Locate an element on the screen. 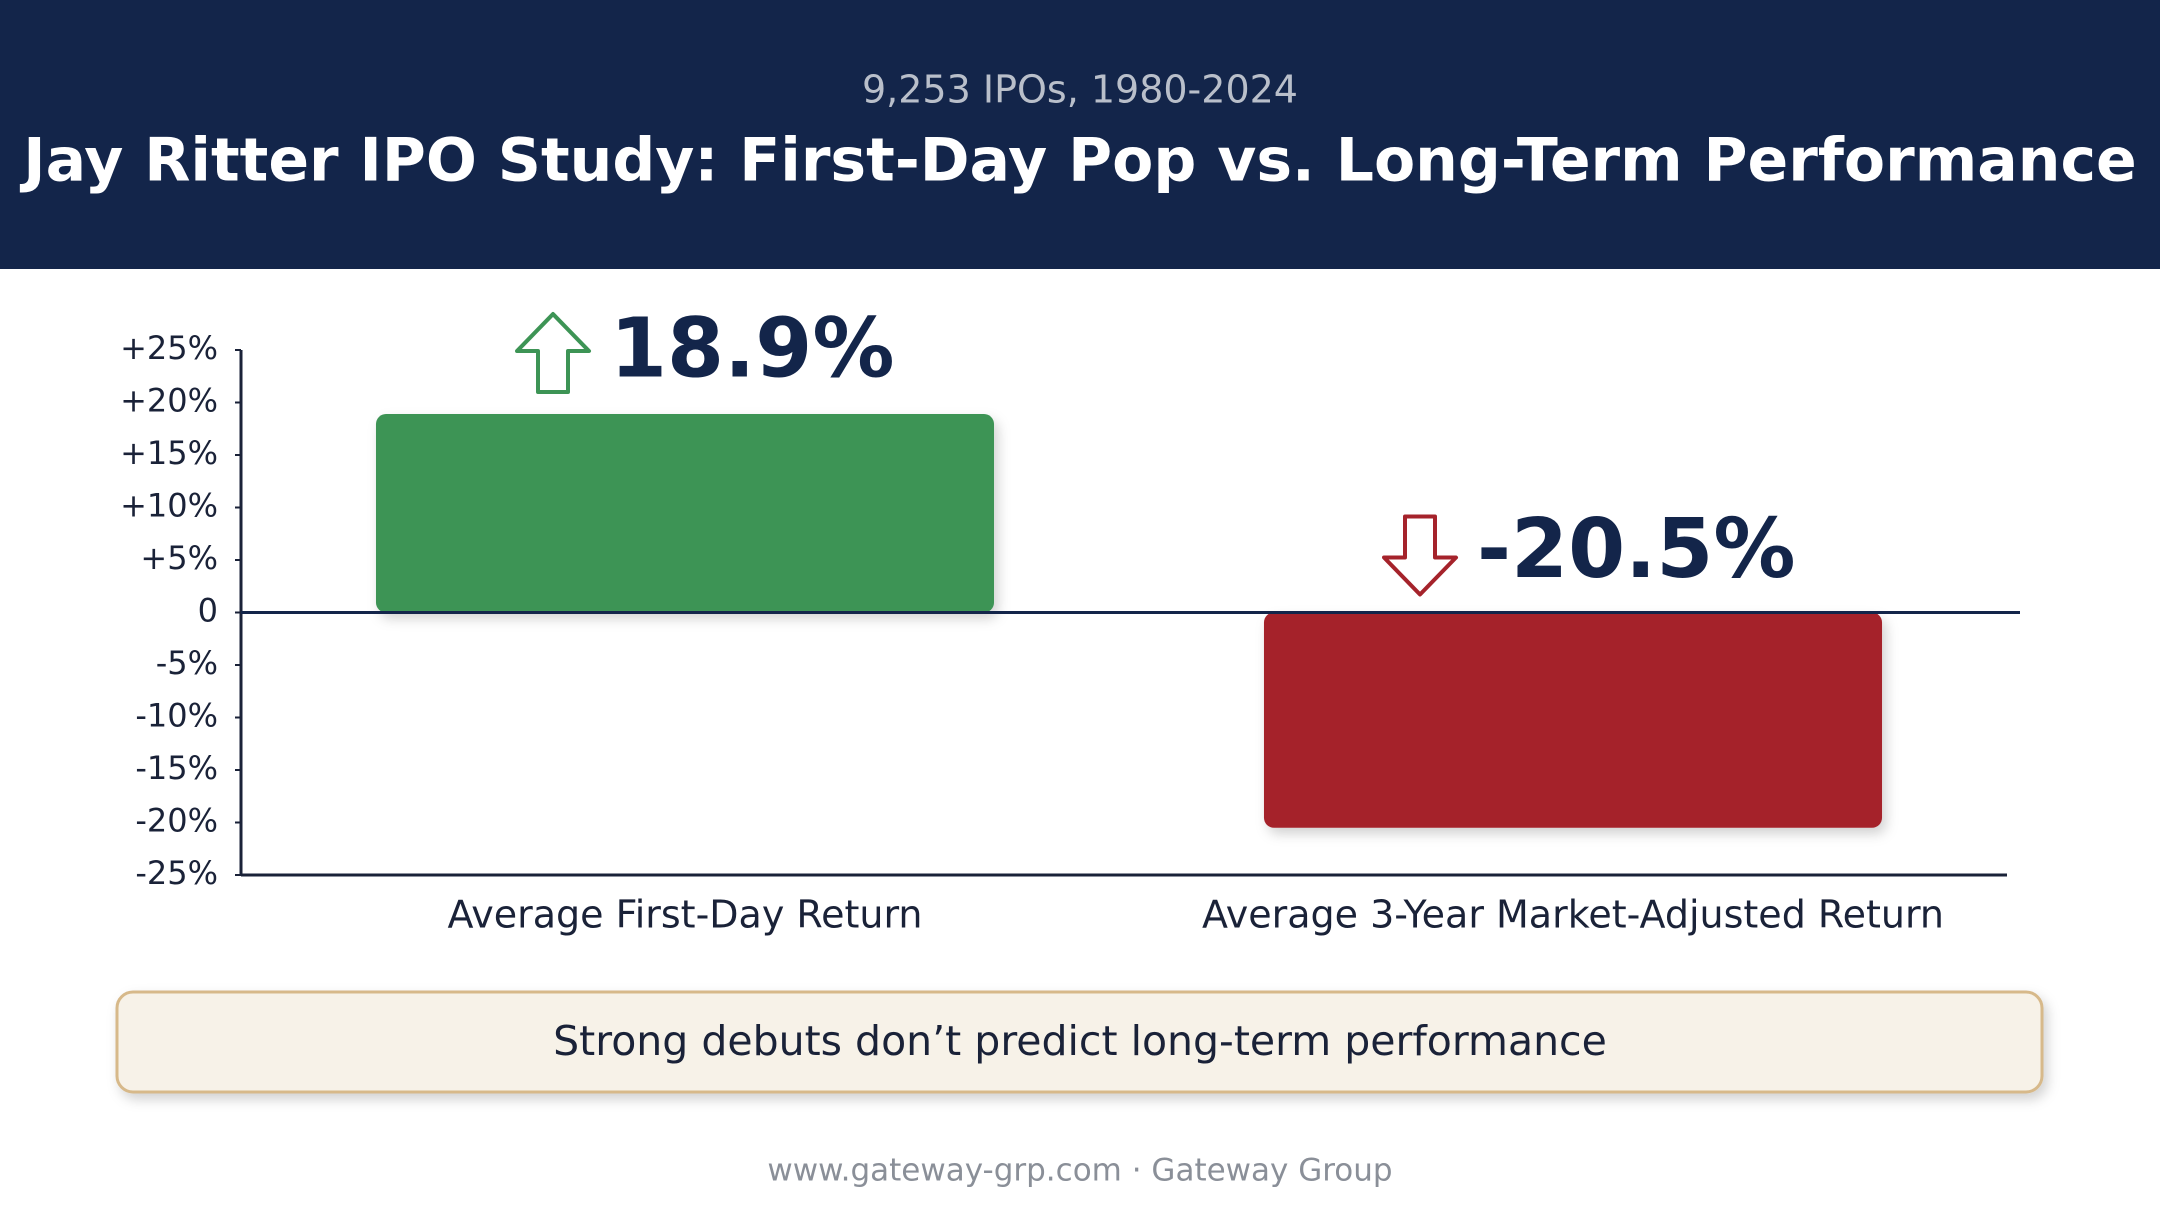 The height and width of the screenshot is (1210, 2160). y-tick-label: +25% is located at coordinates (169, 348).